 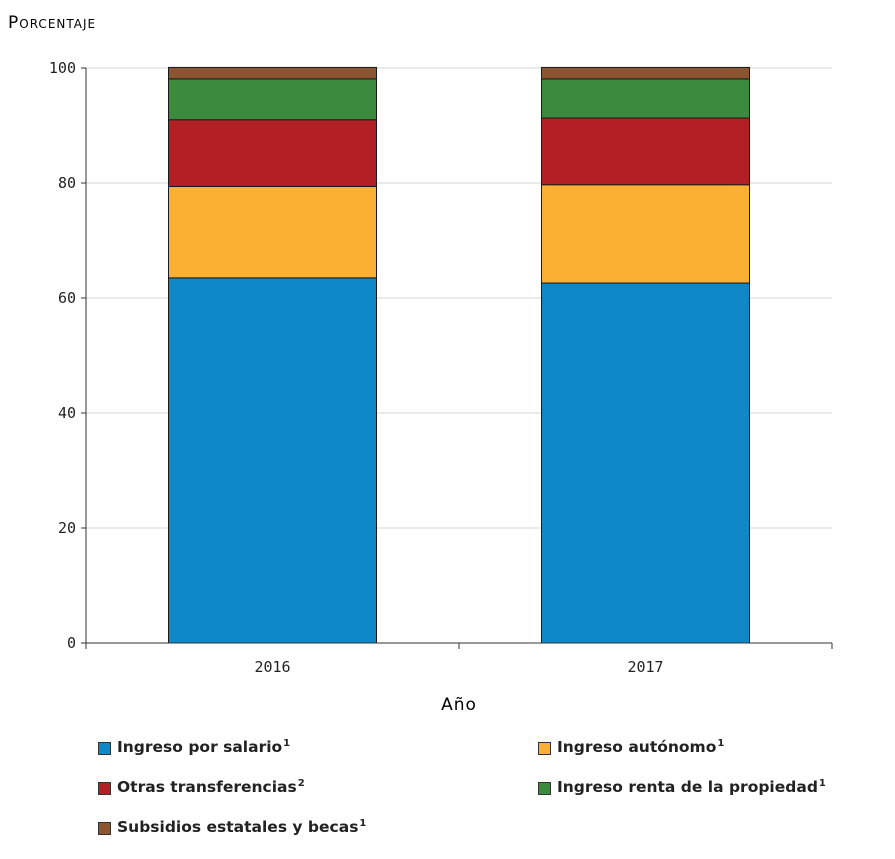 What do you see at coordinates (62, 68) in the screenshot?
I see `y-tick-label: 100` at bounding box center [62, 68].